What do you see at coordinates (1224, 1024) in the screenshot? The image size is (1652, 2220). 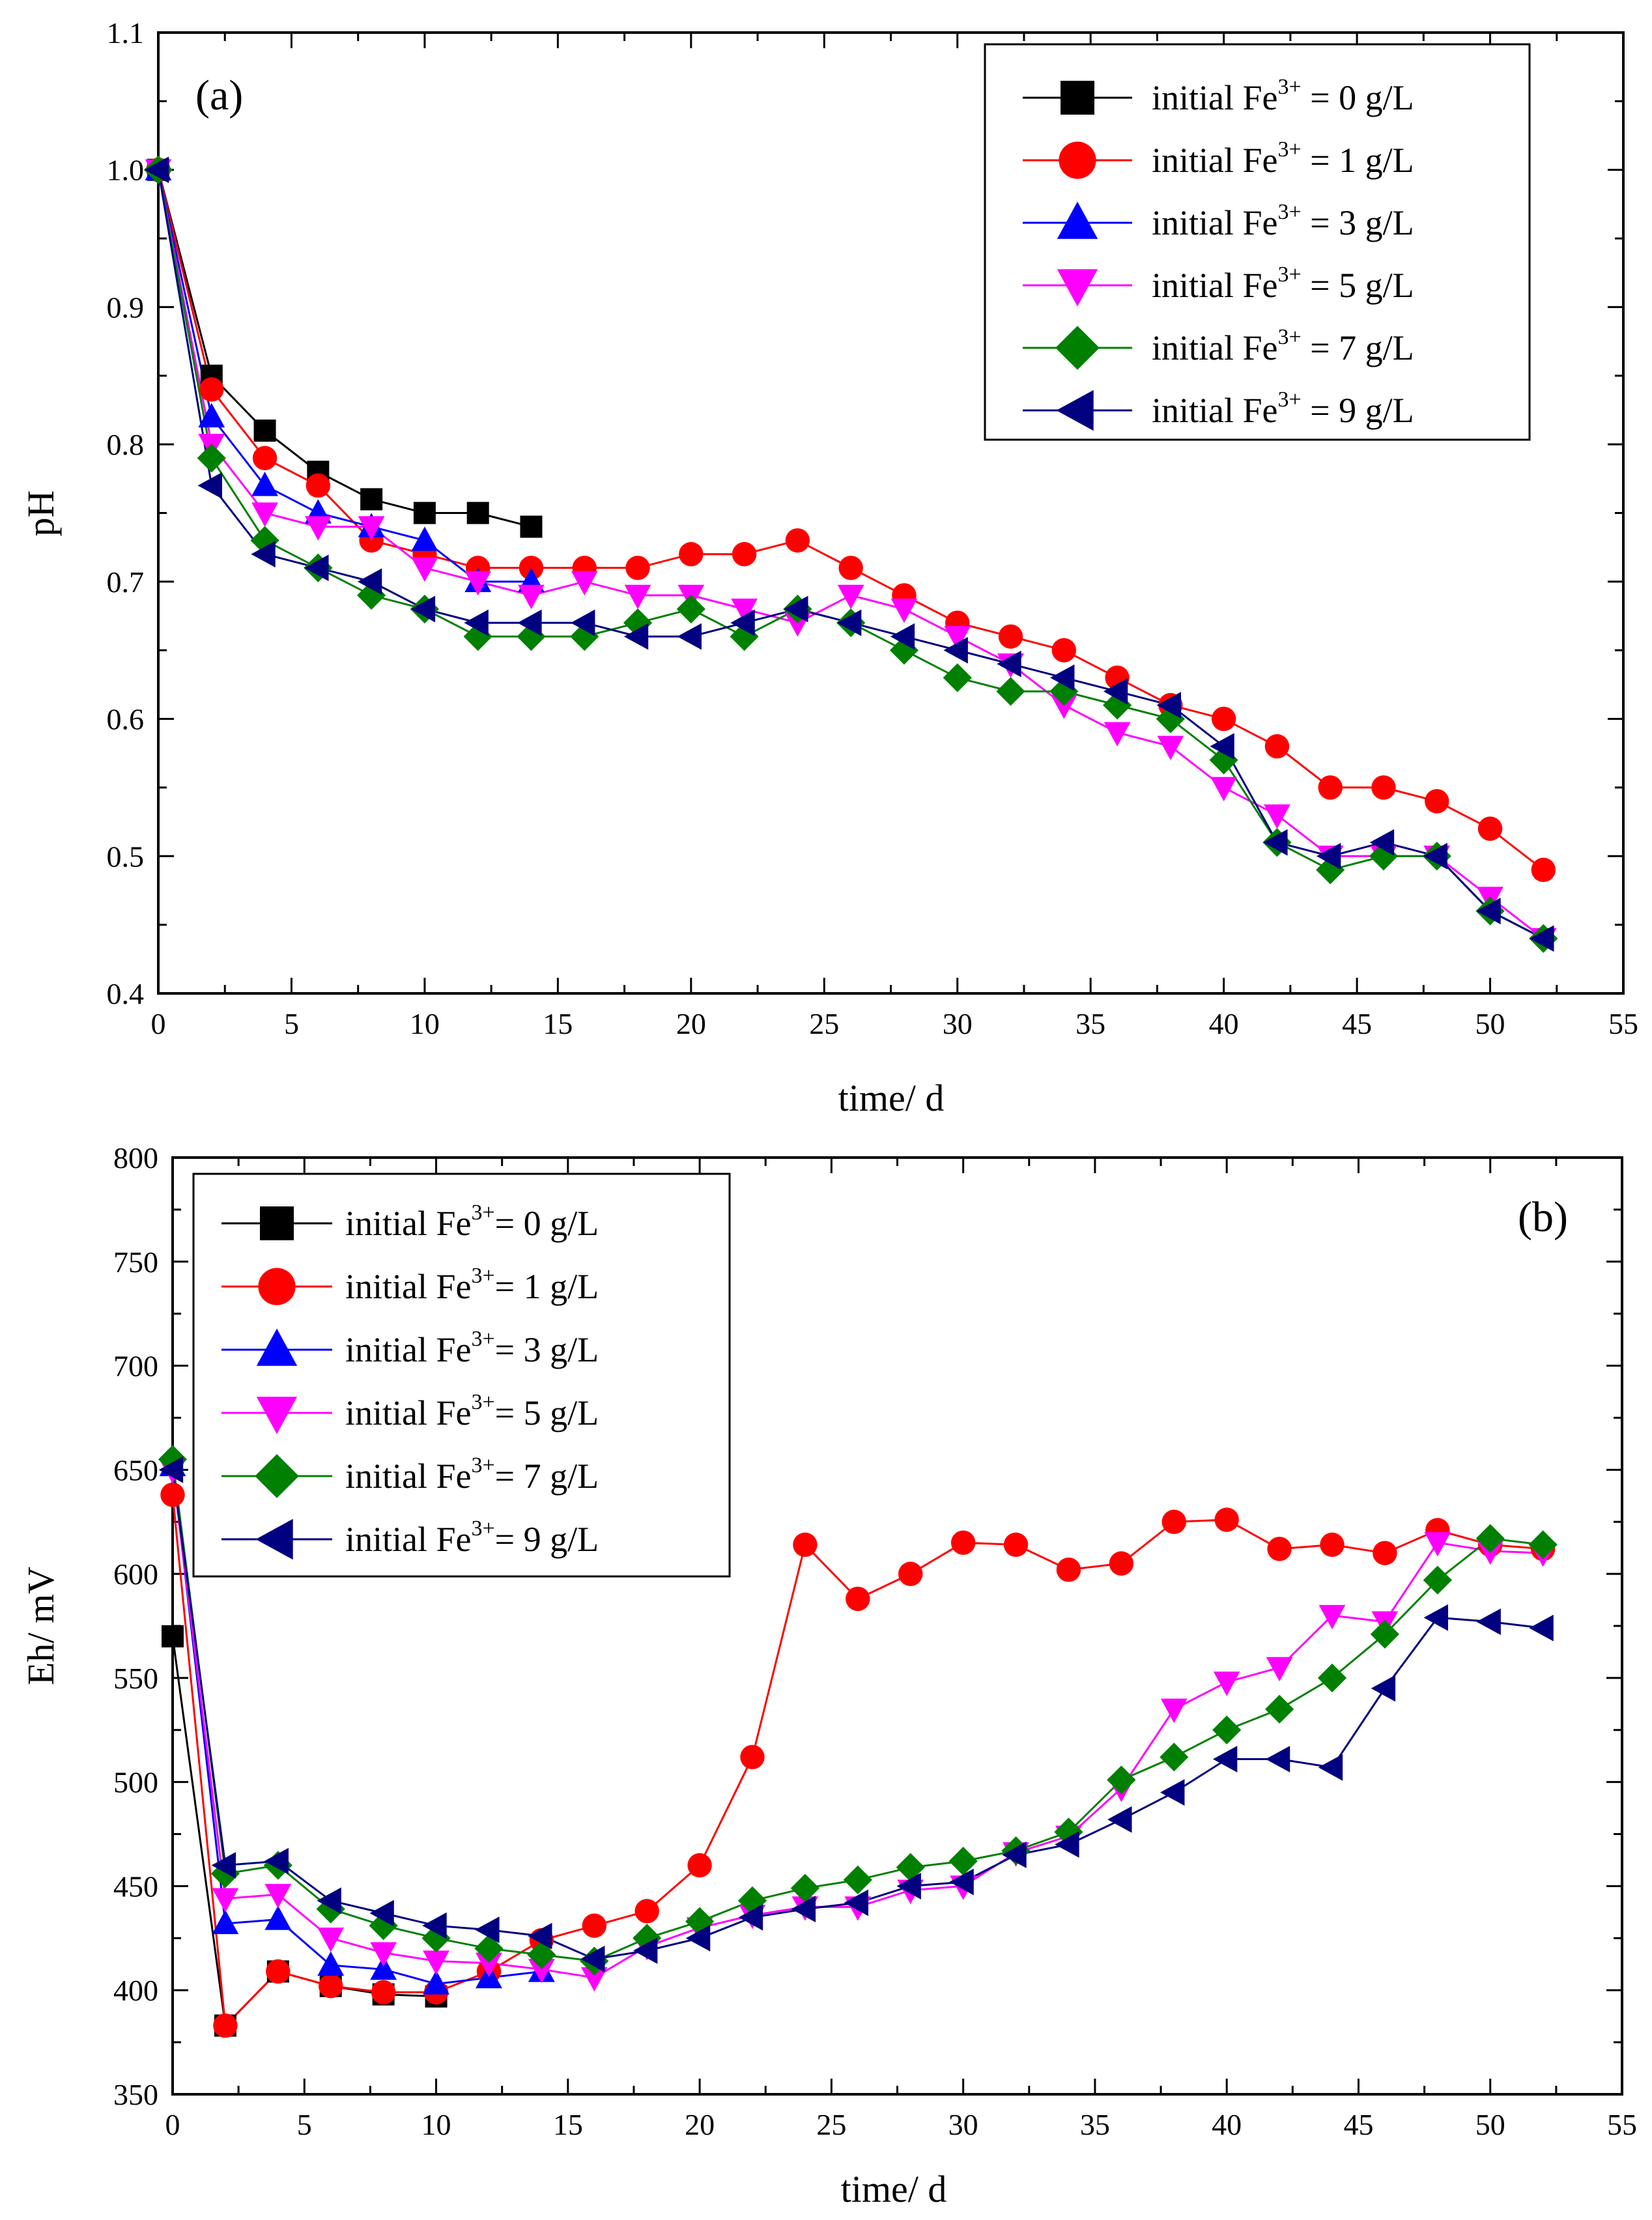 I see `panel-a-x-tick-label: 40` at bounding box center [1224, 1024].